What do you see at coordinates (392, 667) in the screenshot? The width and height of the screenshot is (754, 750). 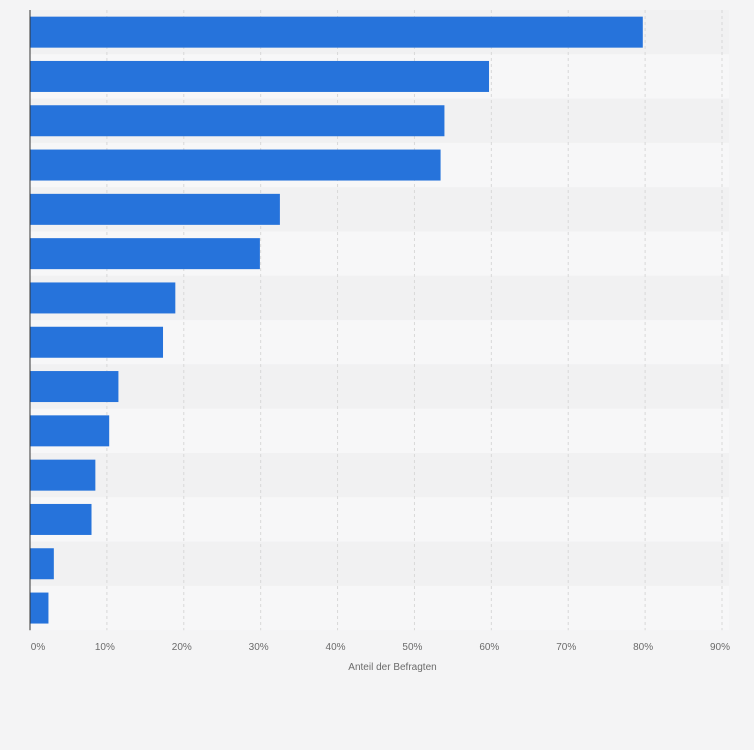 I see `x-axis-title: Anteil der Befragten` at bounding box center [392, 667].